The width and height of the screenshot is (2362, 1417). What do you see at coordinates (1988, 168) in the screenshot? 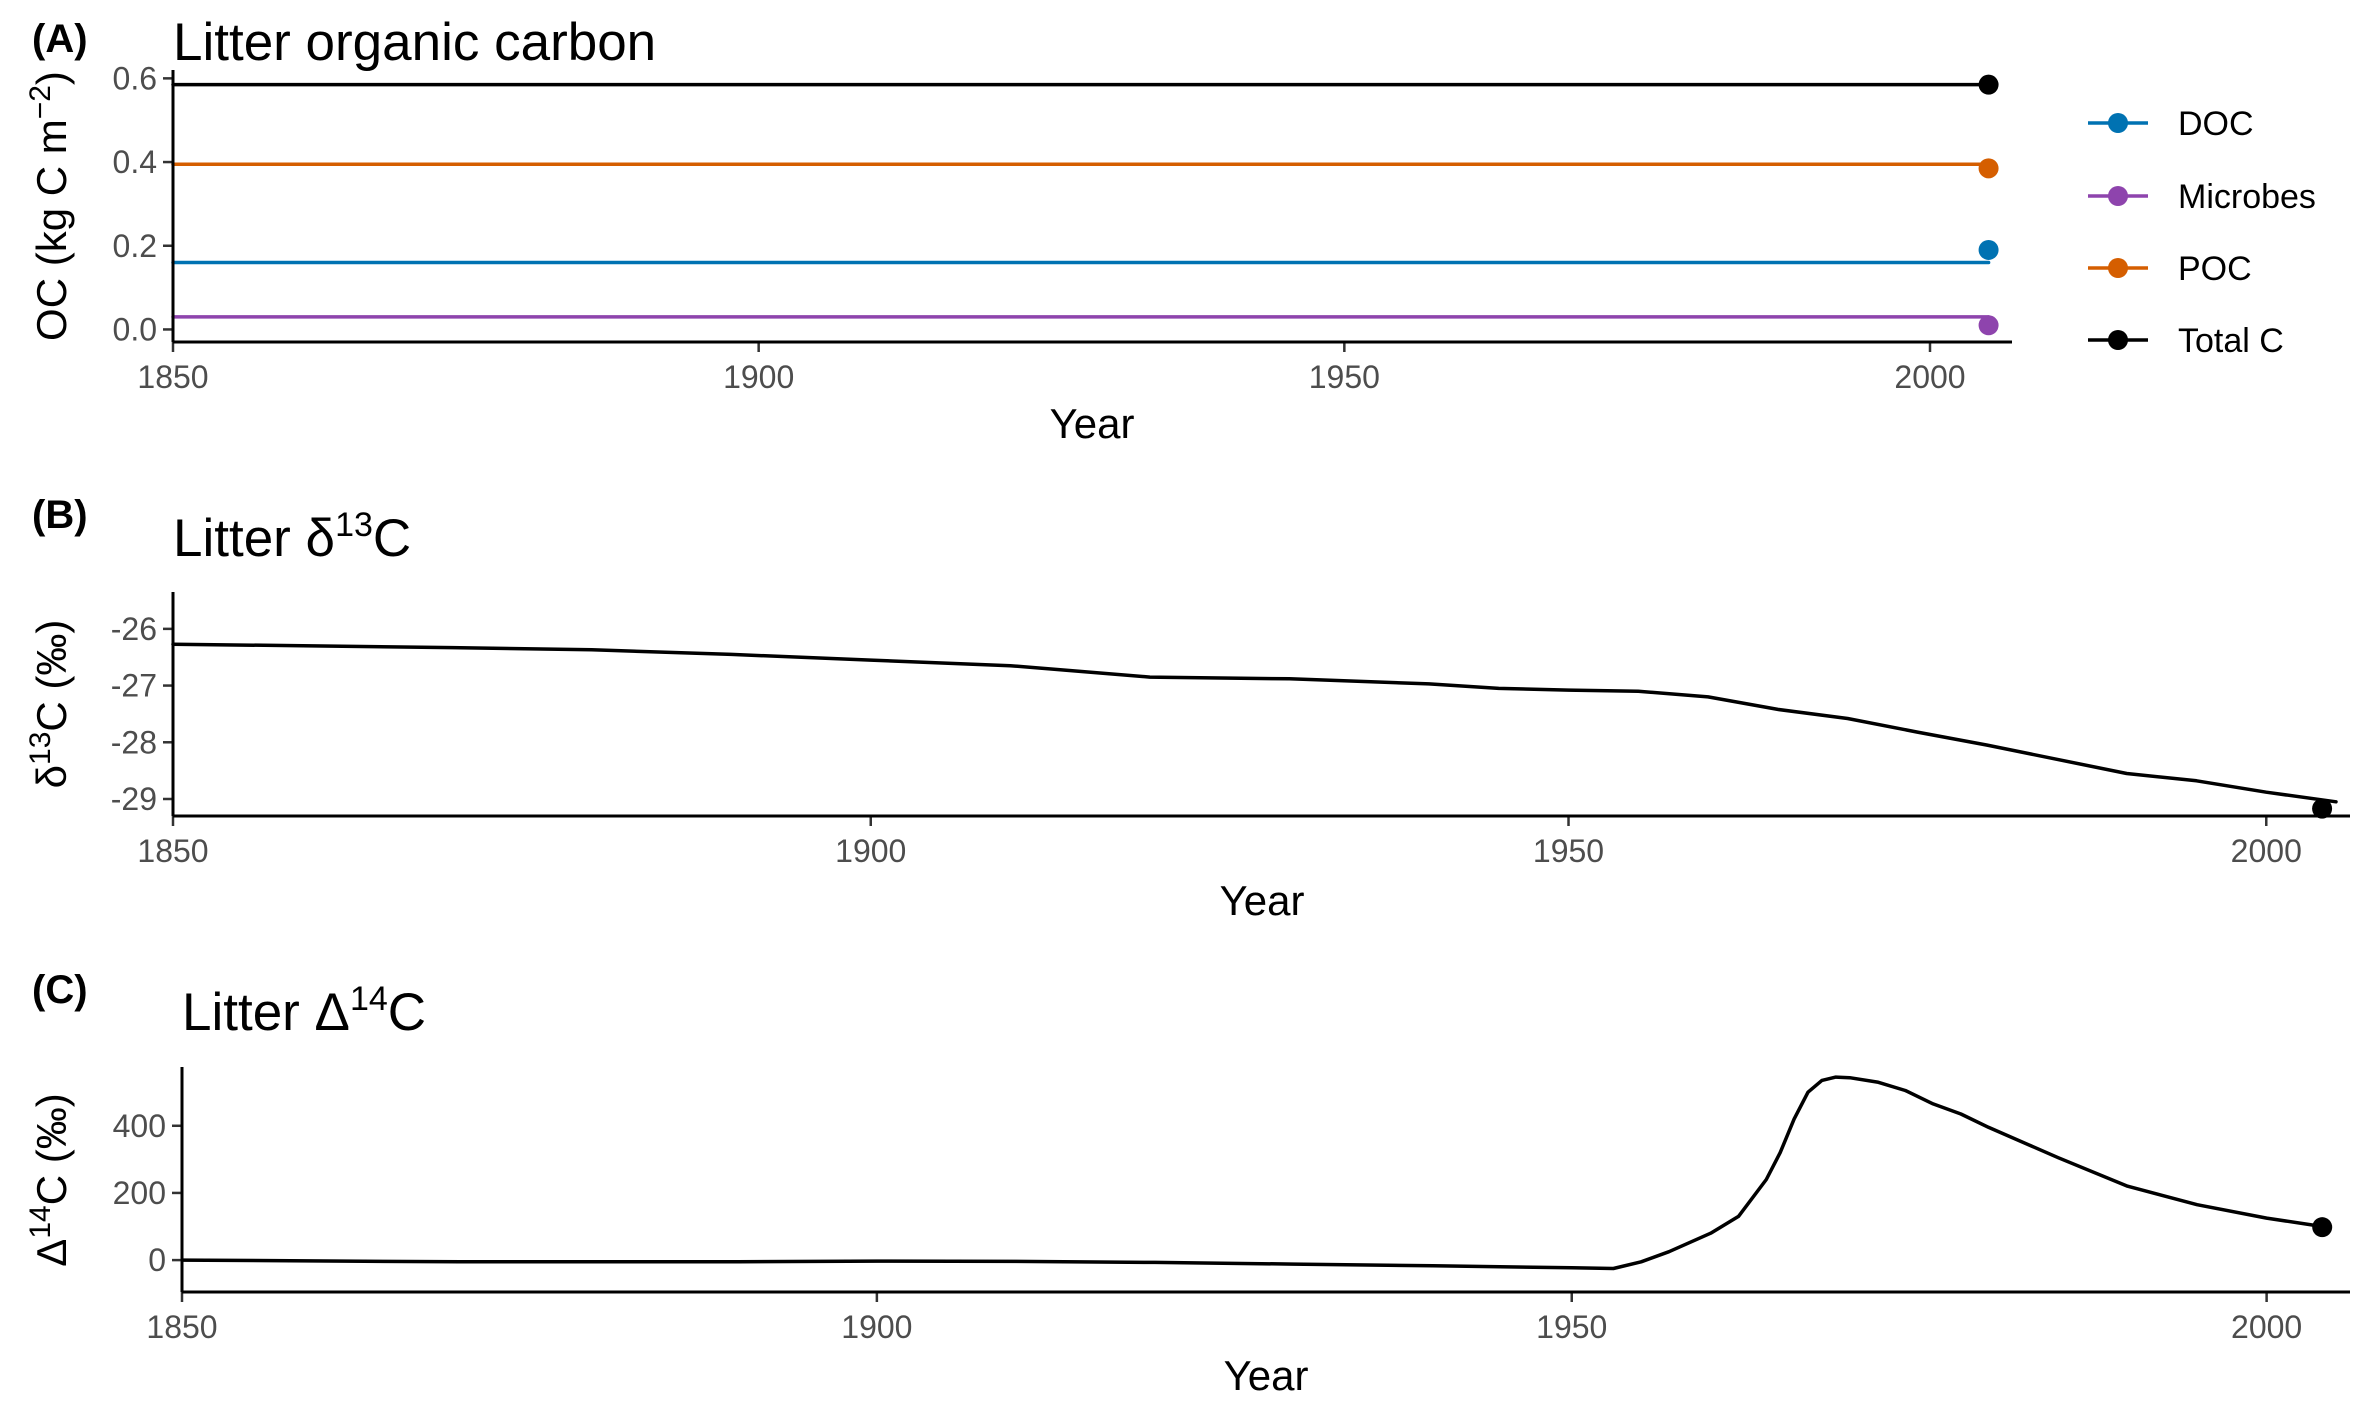
I see `panel-a-poc-point` at bounding box center [1988, 168].